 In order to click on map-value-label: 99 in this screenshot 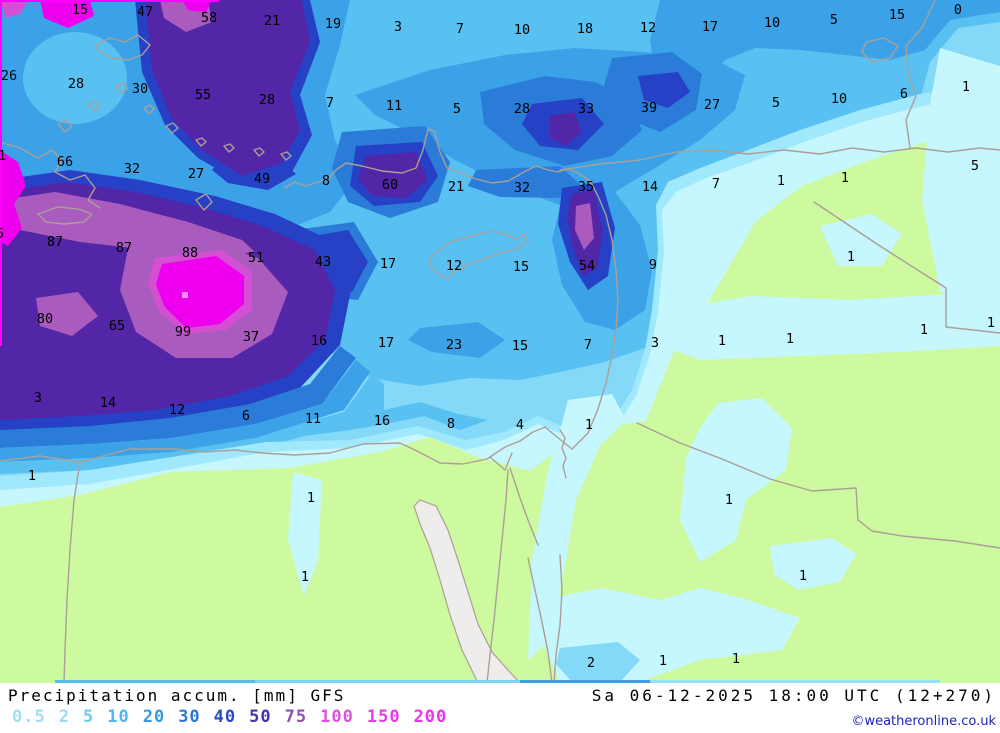, I will do `click(183, 332)`.